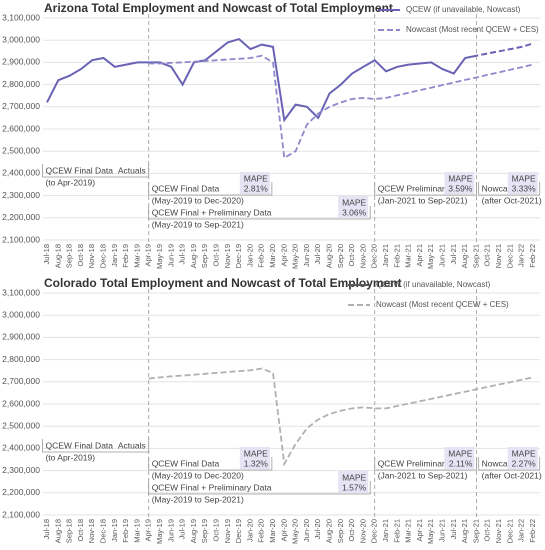 This screenshot has width=545, height=550. What do you see at coordinates (193, 256) in the screenshot?
I see `x-tick-label: Aug-19` at bounding box center [193, 256].